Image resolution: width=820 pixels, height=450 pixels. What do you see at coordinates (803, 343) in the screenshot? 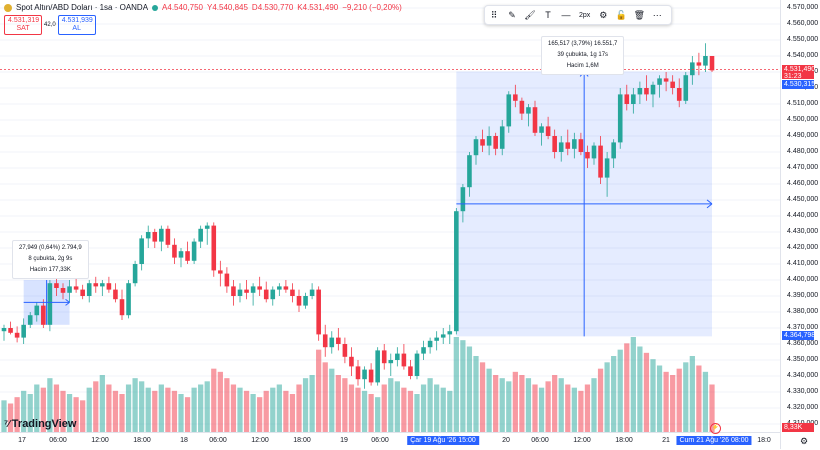
I see `price-tick-label: 4.360,000` at bounding box center [803, 343].